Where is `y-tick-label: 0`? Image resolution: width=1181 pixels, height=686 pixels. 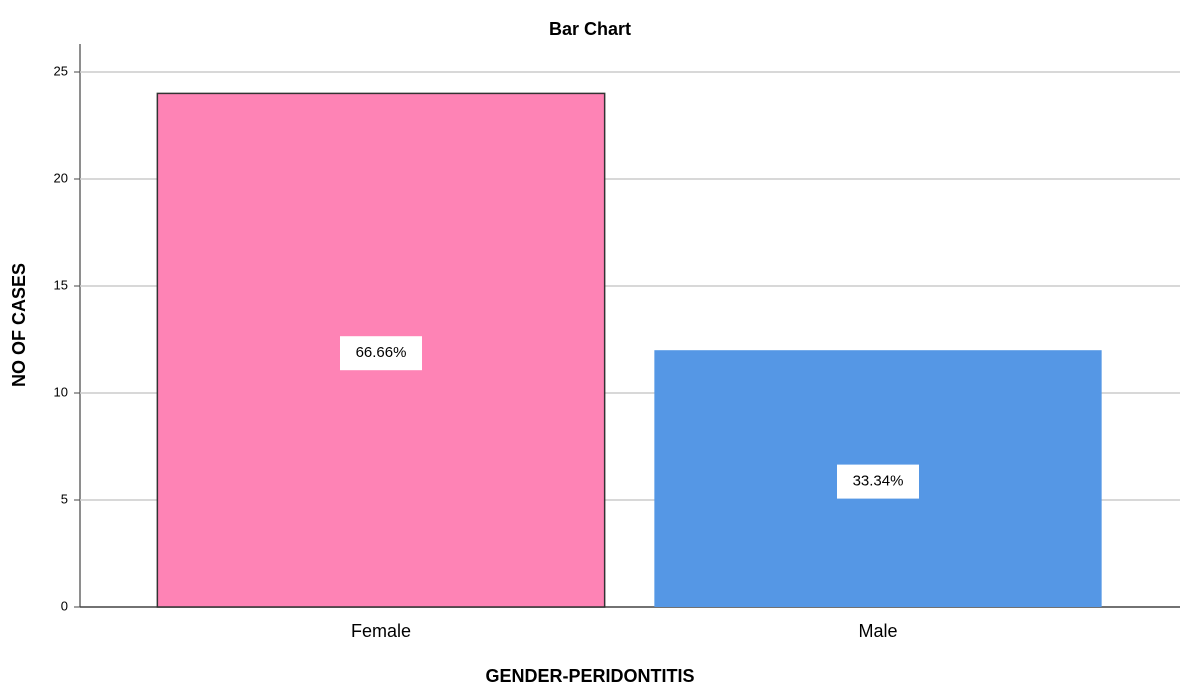
y-tick-label: 0 is located at coordinates (64, 605).